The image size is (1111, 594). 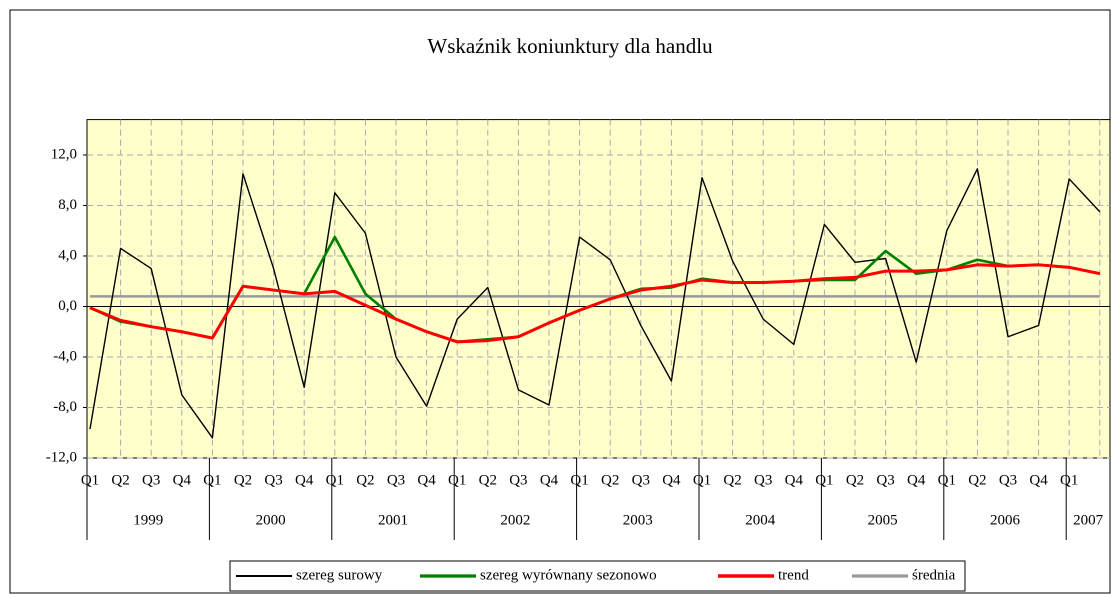 I want to click on year-label: 2001, so click(x=393, y=520).